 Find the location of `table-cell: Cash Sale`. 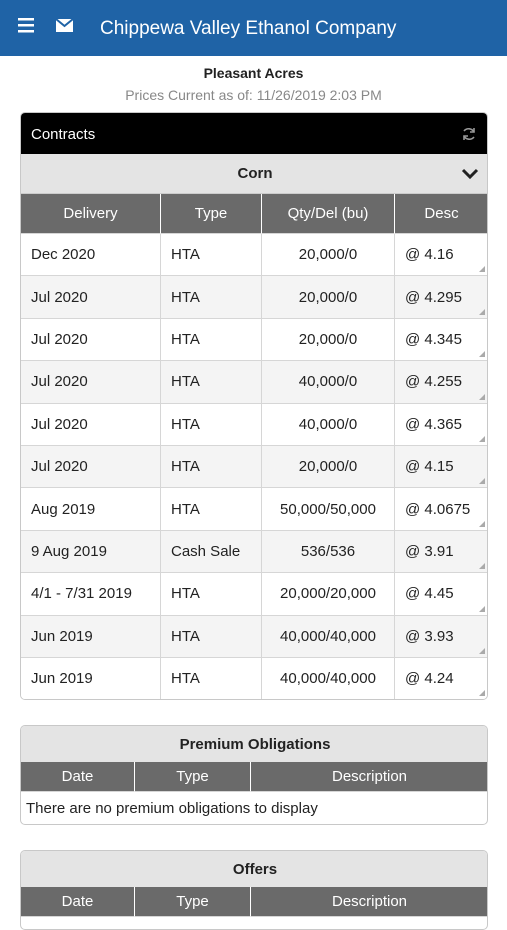

table-cell: Cash Sale is located at coordinates (211, 552).